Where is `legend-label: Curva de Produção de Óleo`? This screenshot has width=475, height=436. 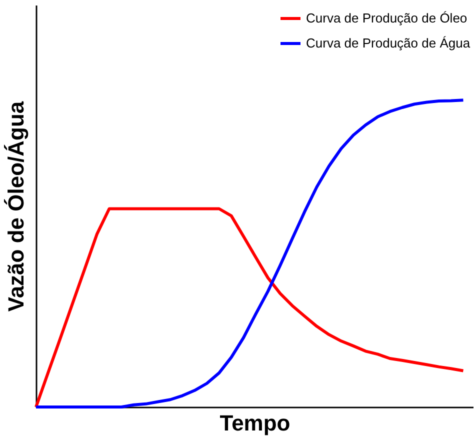 legend-label: Curva de Produção de Óleo is located at coordinates (387, 18).